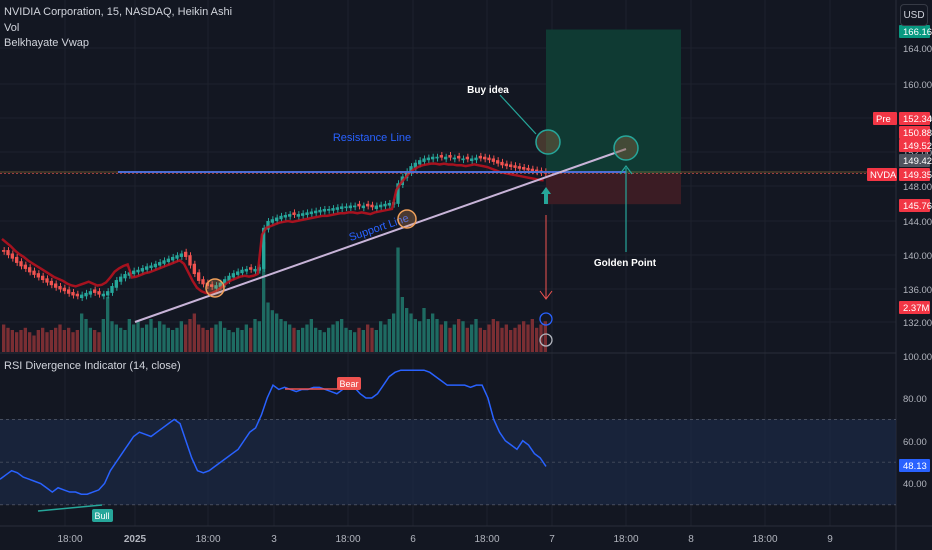 This screenshot has width=932, height=550. What do you see at coordinates (613, 117) in the screenshot?
I see `position-zones` at bounding box center [613, 117].